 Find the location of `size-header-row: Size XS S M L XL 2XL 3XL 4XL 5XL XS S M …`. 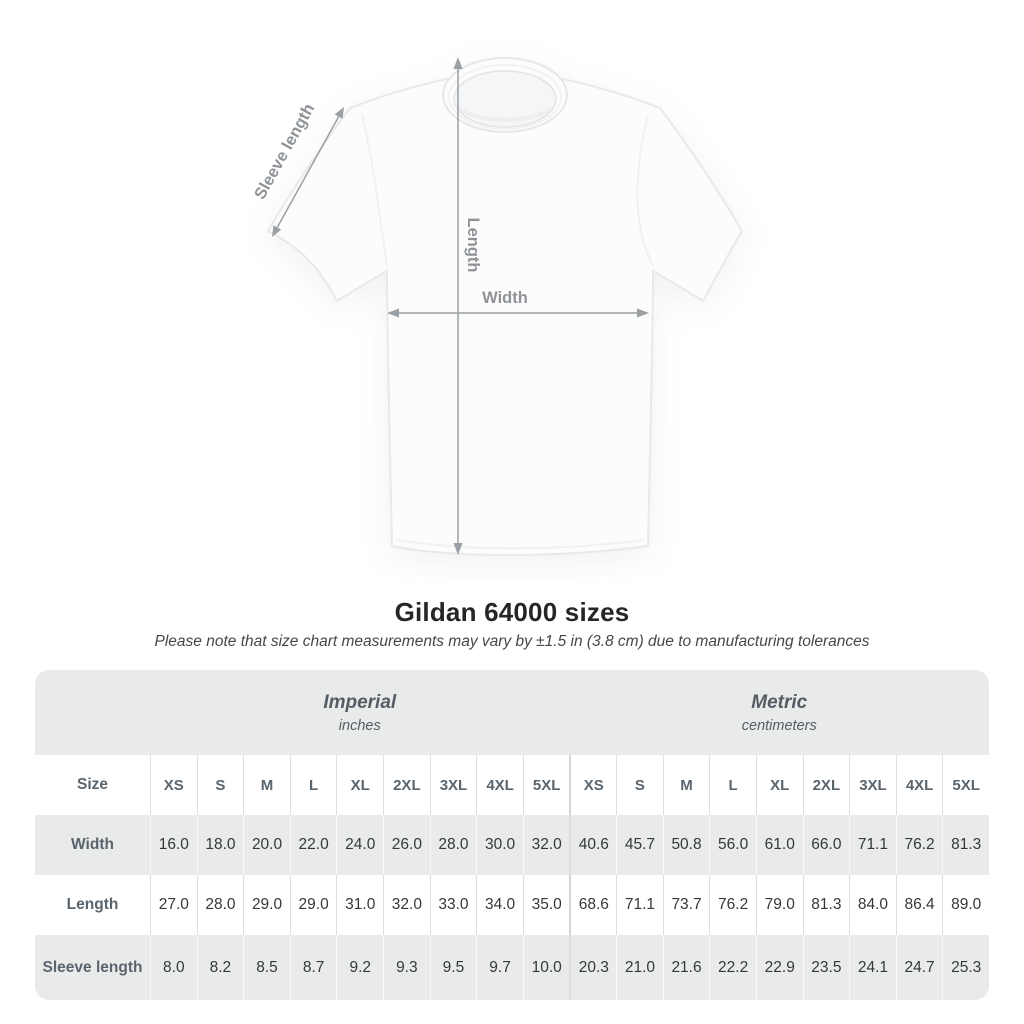

size-header-row: Size XS S M L XL 2XL 3XL 4XL 5XL XS S M … is located at coordinates (512, 785).